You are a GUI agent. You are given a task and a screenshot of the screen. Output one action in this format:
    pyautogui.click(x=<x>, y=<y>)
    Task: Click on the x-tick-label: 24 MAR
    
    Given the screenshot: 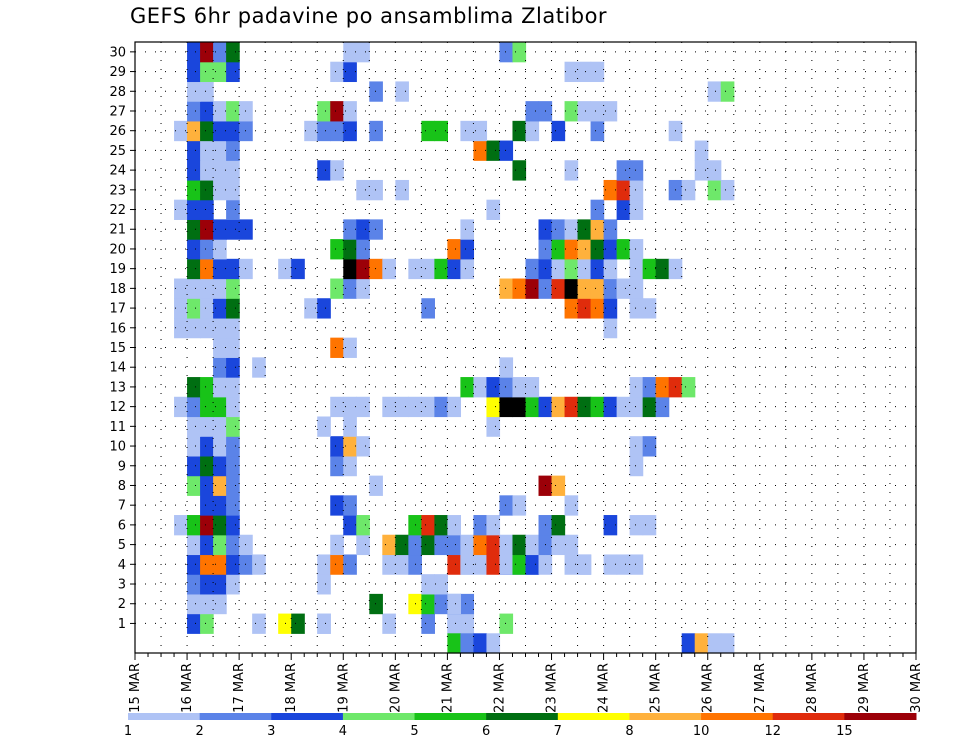 What is the action you would take?
    pyautogui.click(x=604, y=688)
    